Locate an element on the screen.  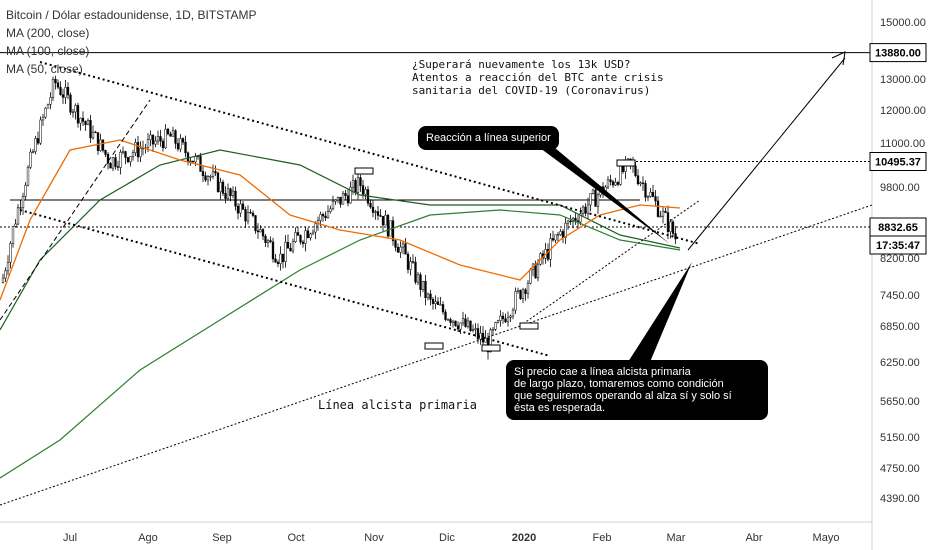
price-label-text: 17:35:47 is located at coordinates (898, 246).